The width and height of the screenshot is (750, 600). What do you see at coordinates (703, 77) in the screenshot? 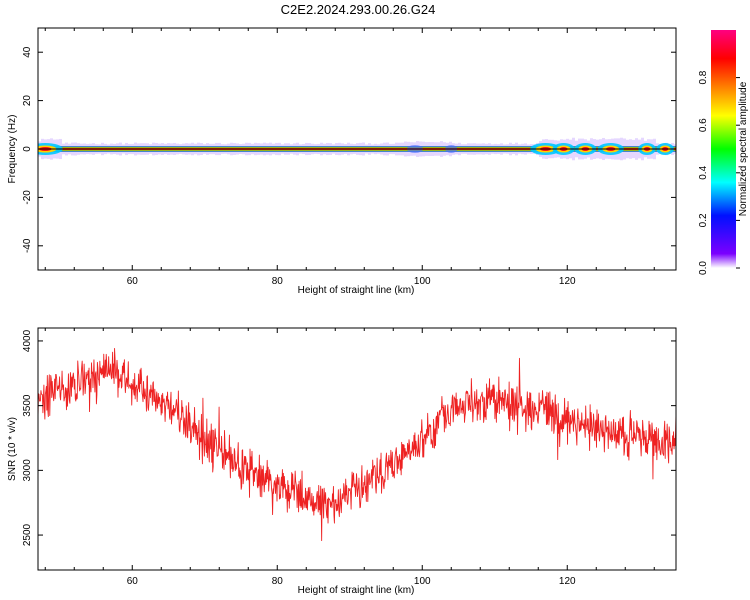
I see `colorbar-tick-label: 0.8` at bounding box center [703, 77].